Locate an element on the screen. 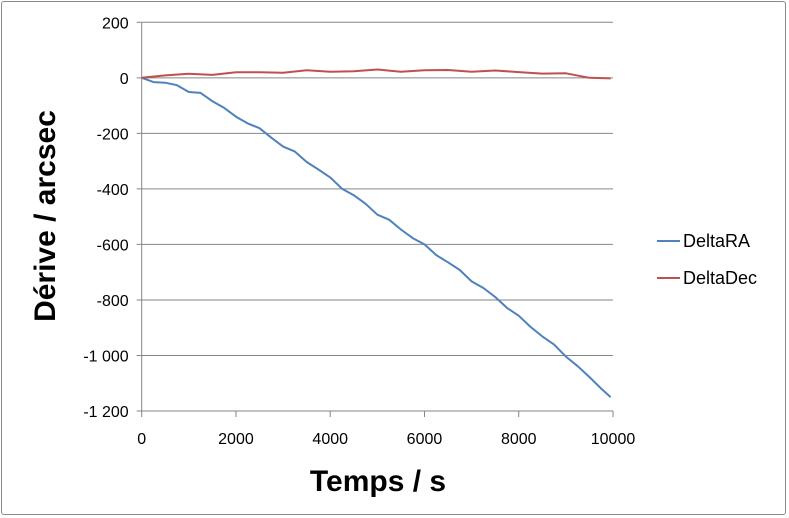 The width and height of the screenshot is (789, 518). x-axis-title: Temps / s is located at coordinates (378, 481).